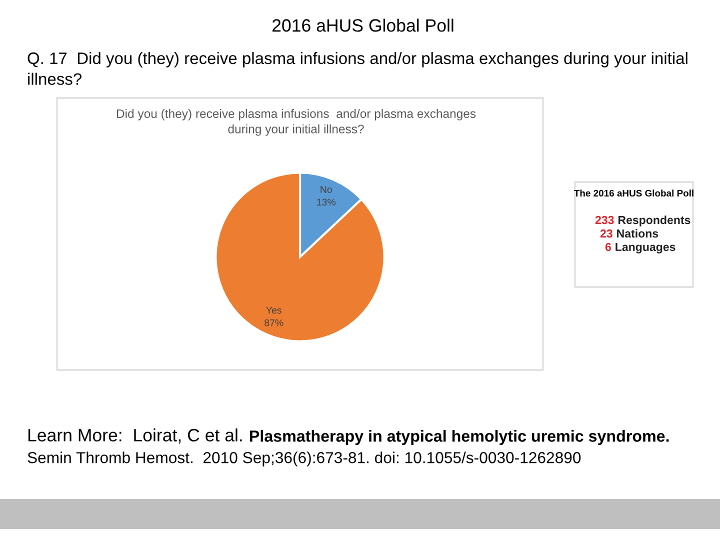 This screenshot has height=540, width=720. I want to click on text: 6 Languages, so click(640, 248).